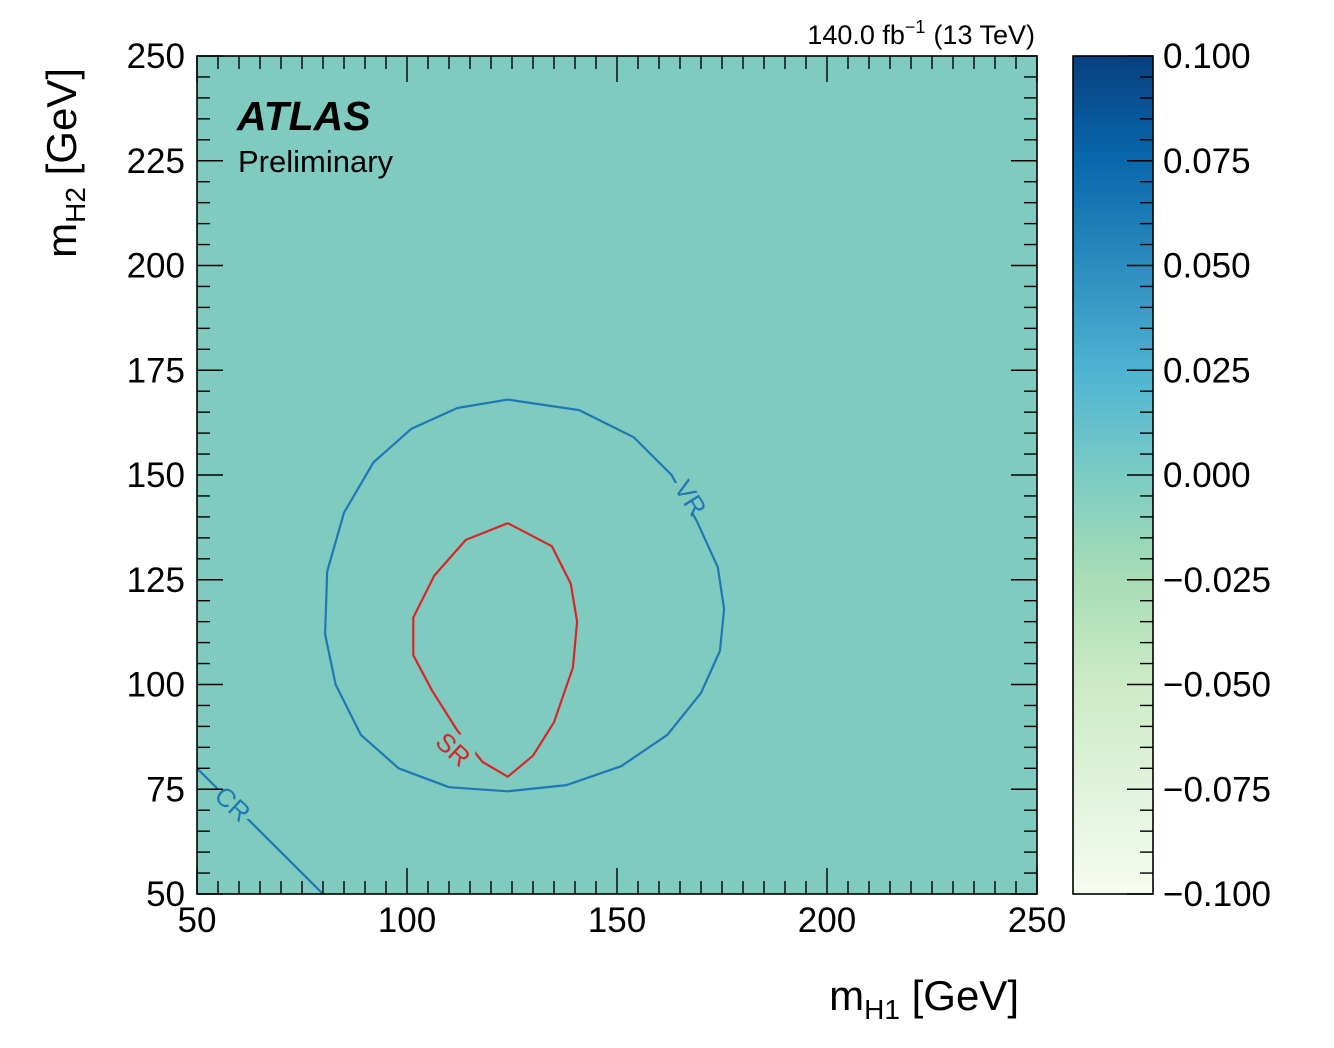 Image resolution: width=1334 pixels, height=1048 pixels. What do you see at coordinates (61, 240) in the screenshot?
I see `y-axis-label-main: m` at bounding box center [61, 240].